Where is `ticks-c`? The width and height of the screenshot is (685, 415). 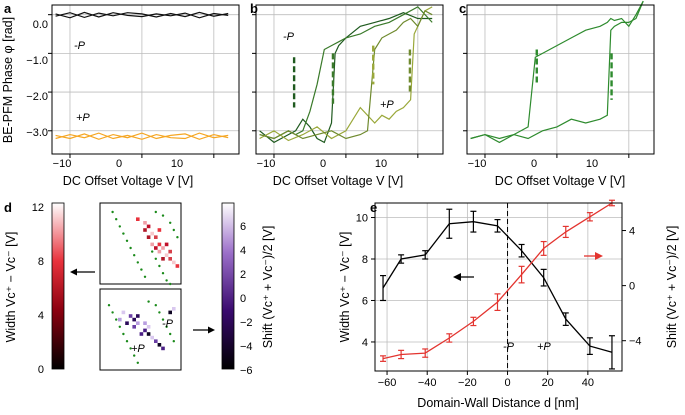 ticks-c is located at coordinates (546, 86).